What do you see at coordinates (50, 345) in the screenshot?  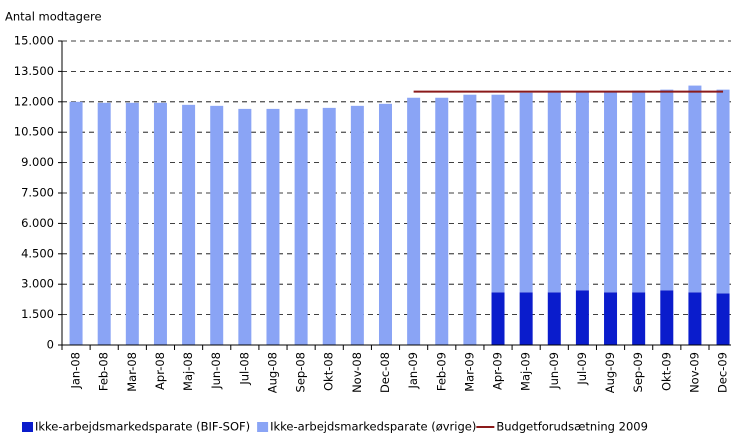 I see `y-tick-label: 0` at bounding box center [50, 345].